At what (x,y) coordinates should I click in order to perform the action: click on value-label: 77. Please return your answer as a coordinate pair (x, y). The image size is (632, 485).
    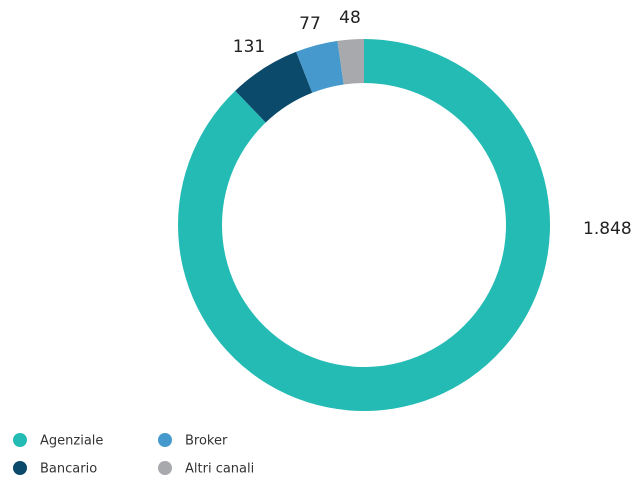
    Looking at the image, I should click on (310, 24).